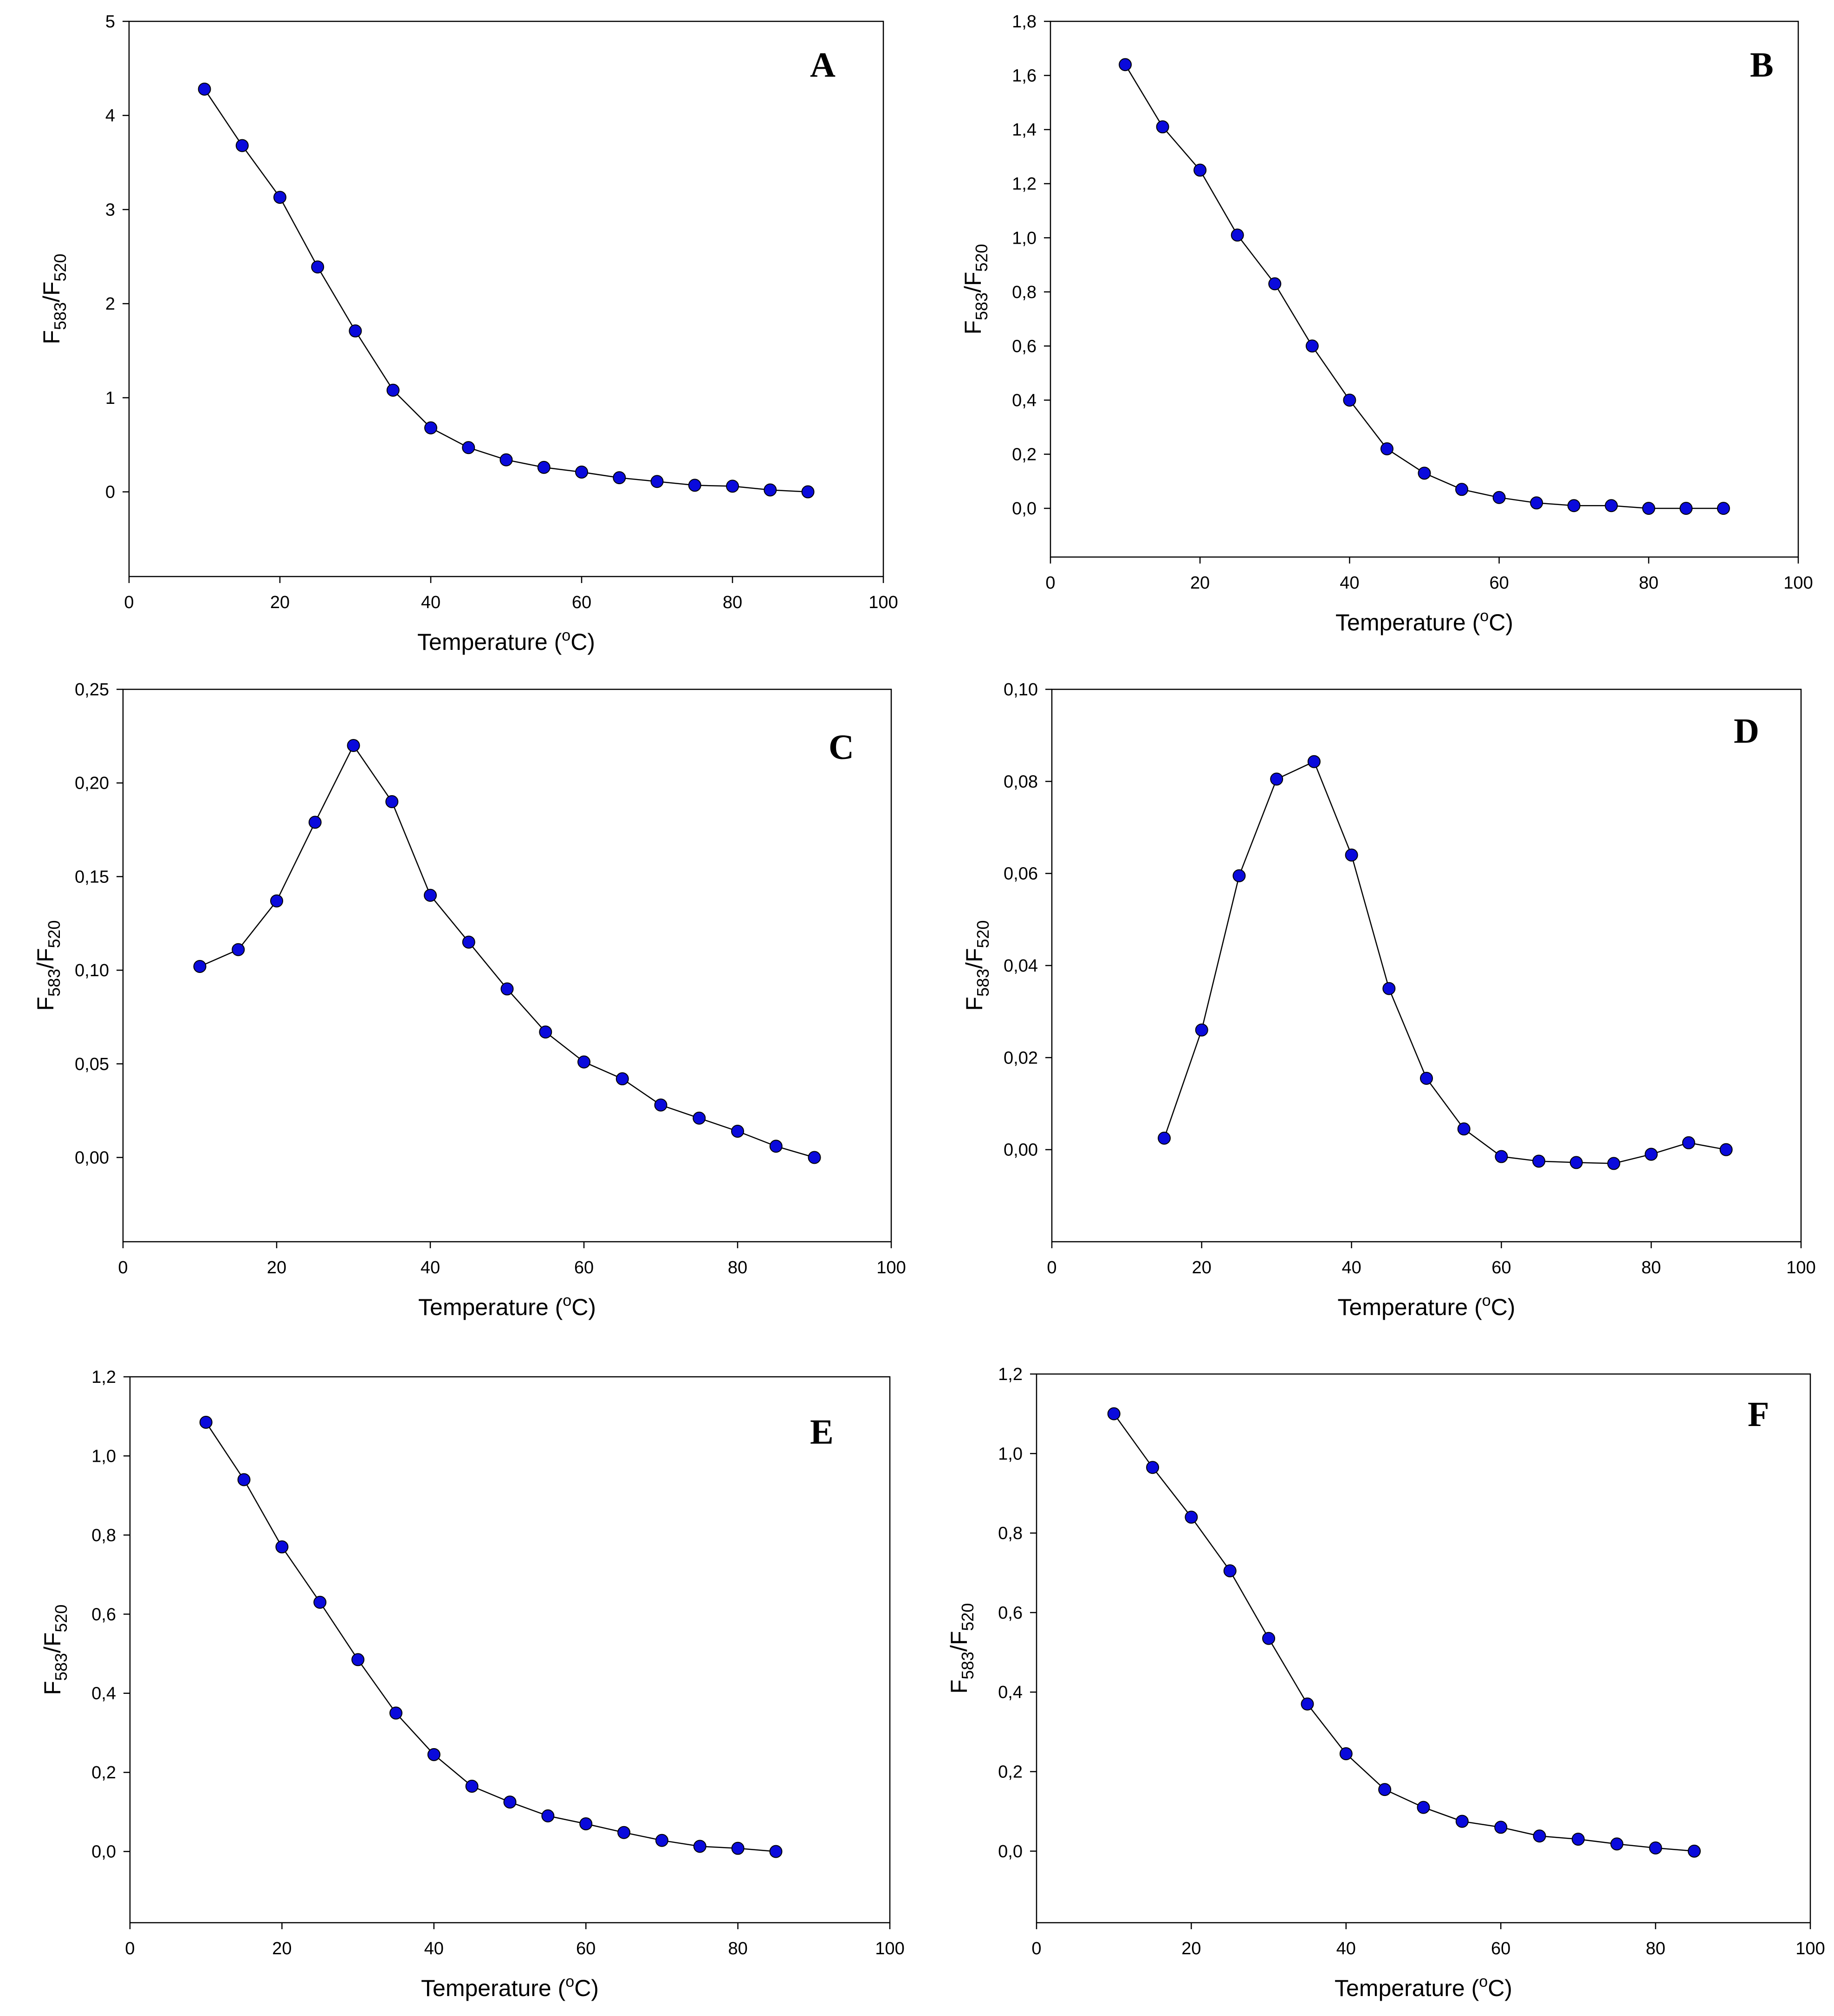  I want to click on y-tick-label: 1,2, so click(1024, 184).